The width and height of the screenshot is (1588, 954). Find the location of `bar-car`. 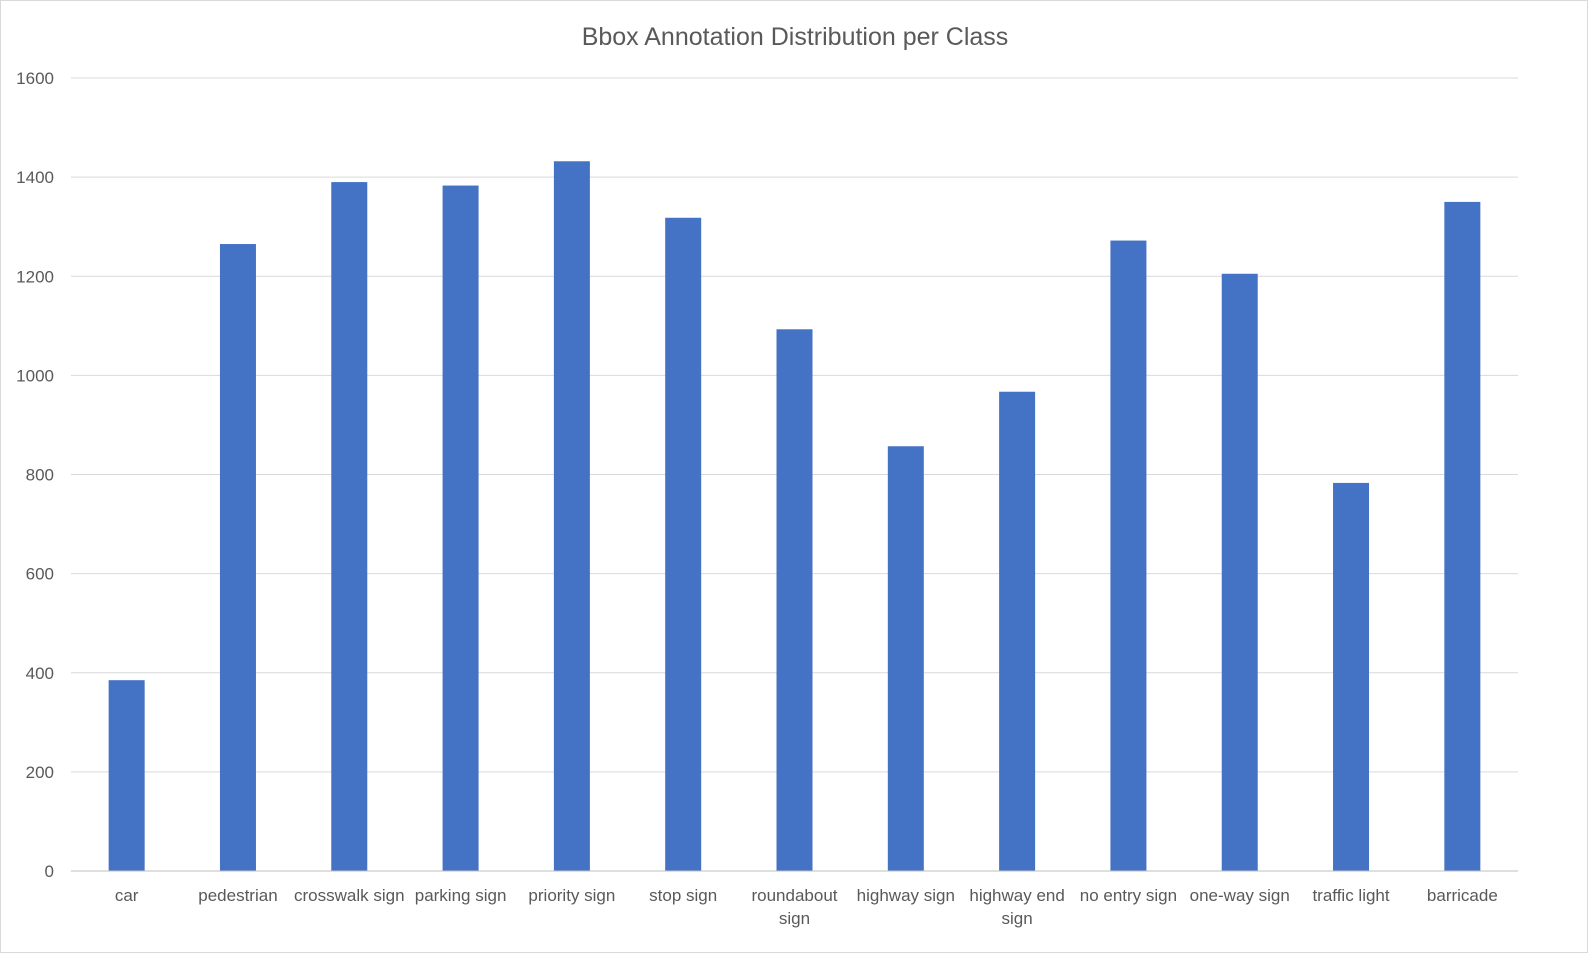

bar-car is located at coordinates (126, 775).